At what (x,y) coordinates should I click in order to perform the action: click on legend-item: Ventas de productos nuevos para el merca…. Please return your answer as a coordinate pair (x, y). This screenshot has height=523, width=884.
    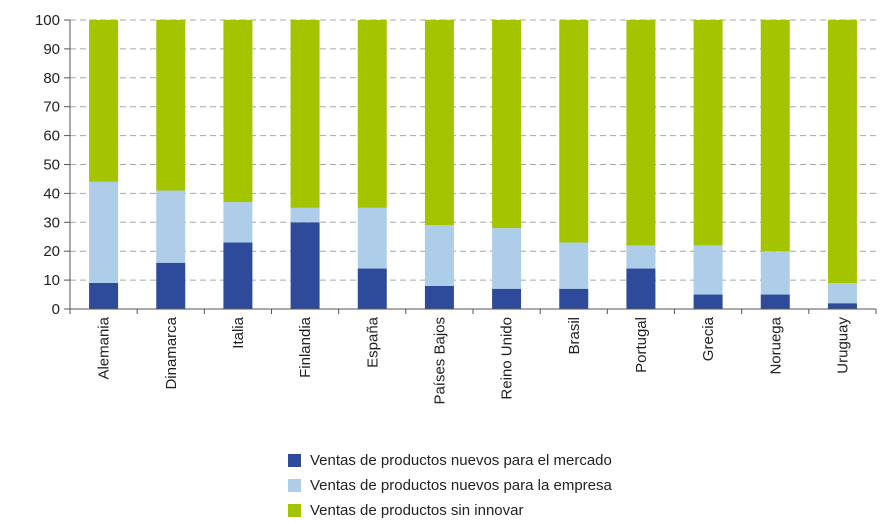
    Looking at the image, I should click on (450, 460).